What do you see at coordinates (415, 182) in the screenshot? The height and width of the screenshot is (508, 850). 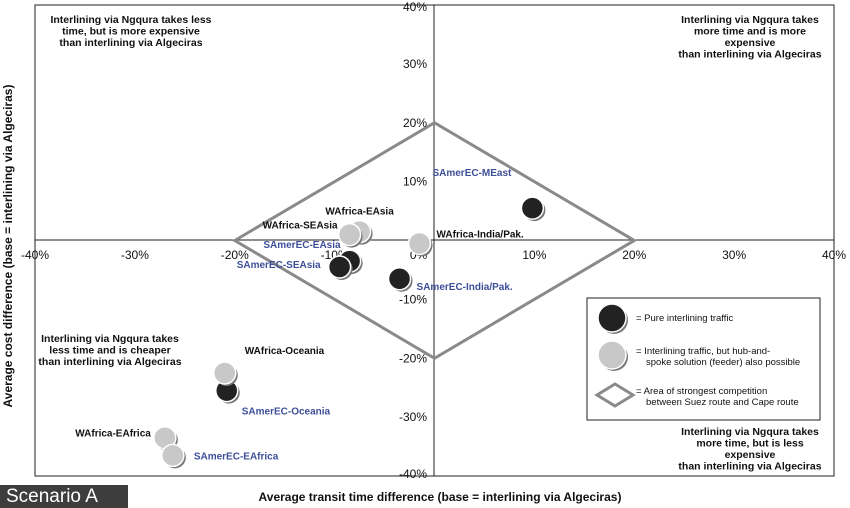 I see `y-tick-label: 10%` at bounding box center [415, 182].